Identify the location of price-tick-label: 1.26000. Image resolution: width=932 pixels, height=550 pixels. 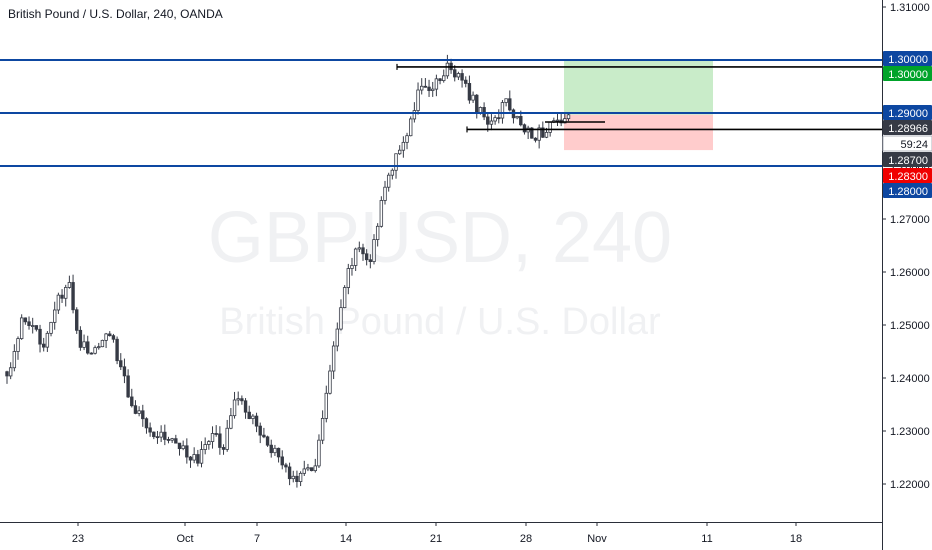
(910, 273).